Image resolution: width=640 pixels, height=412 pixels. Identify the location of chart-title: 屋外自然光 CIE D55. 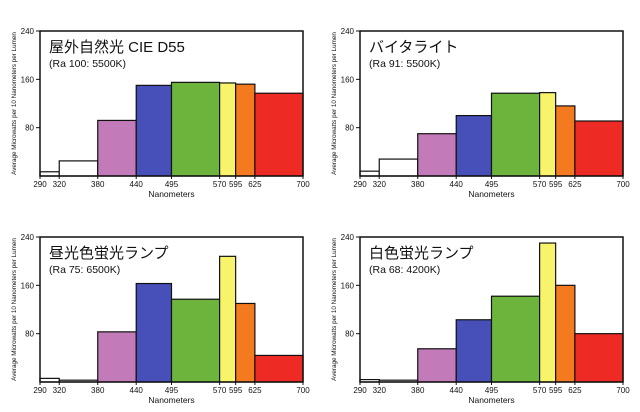
(117, 47).